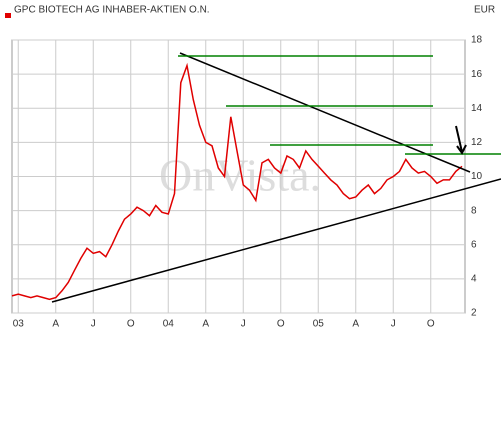 The width and height of the screenshot is (501, 433). Describe the element at coordinates (477, 176) in the screenshot. I see `y-tick-label: 10` at that location.